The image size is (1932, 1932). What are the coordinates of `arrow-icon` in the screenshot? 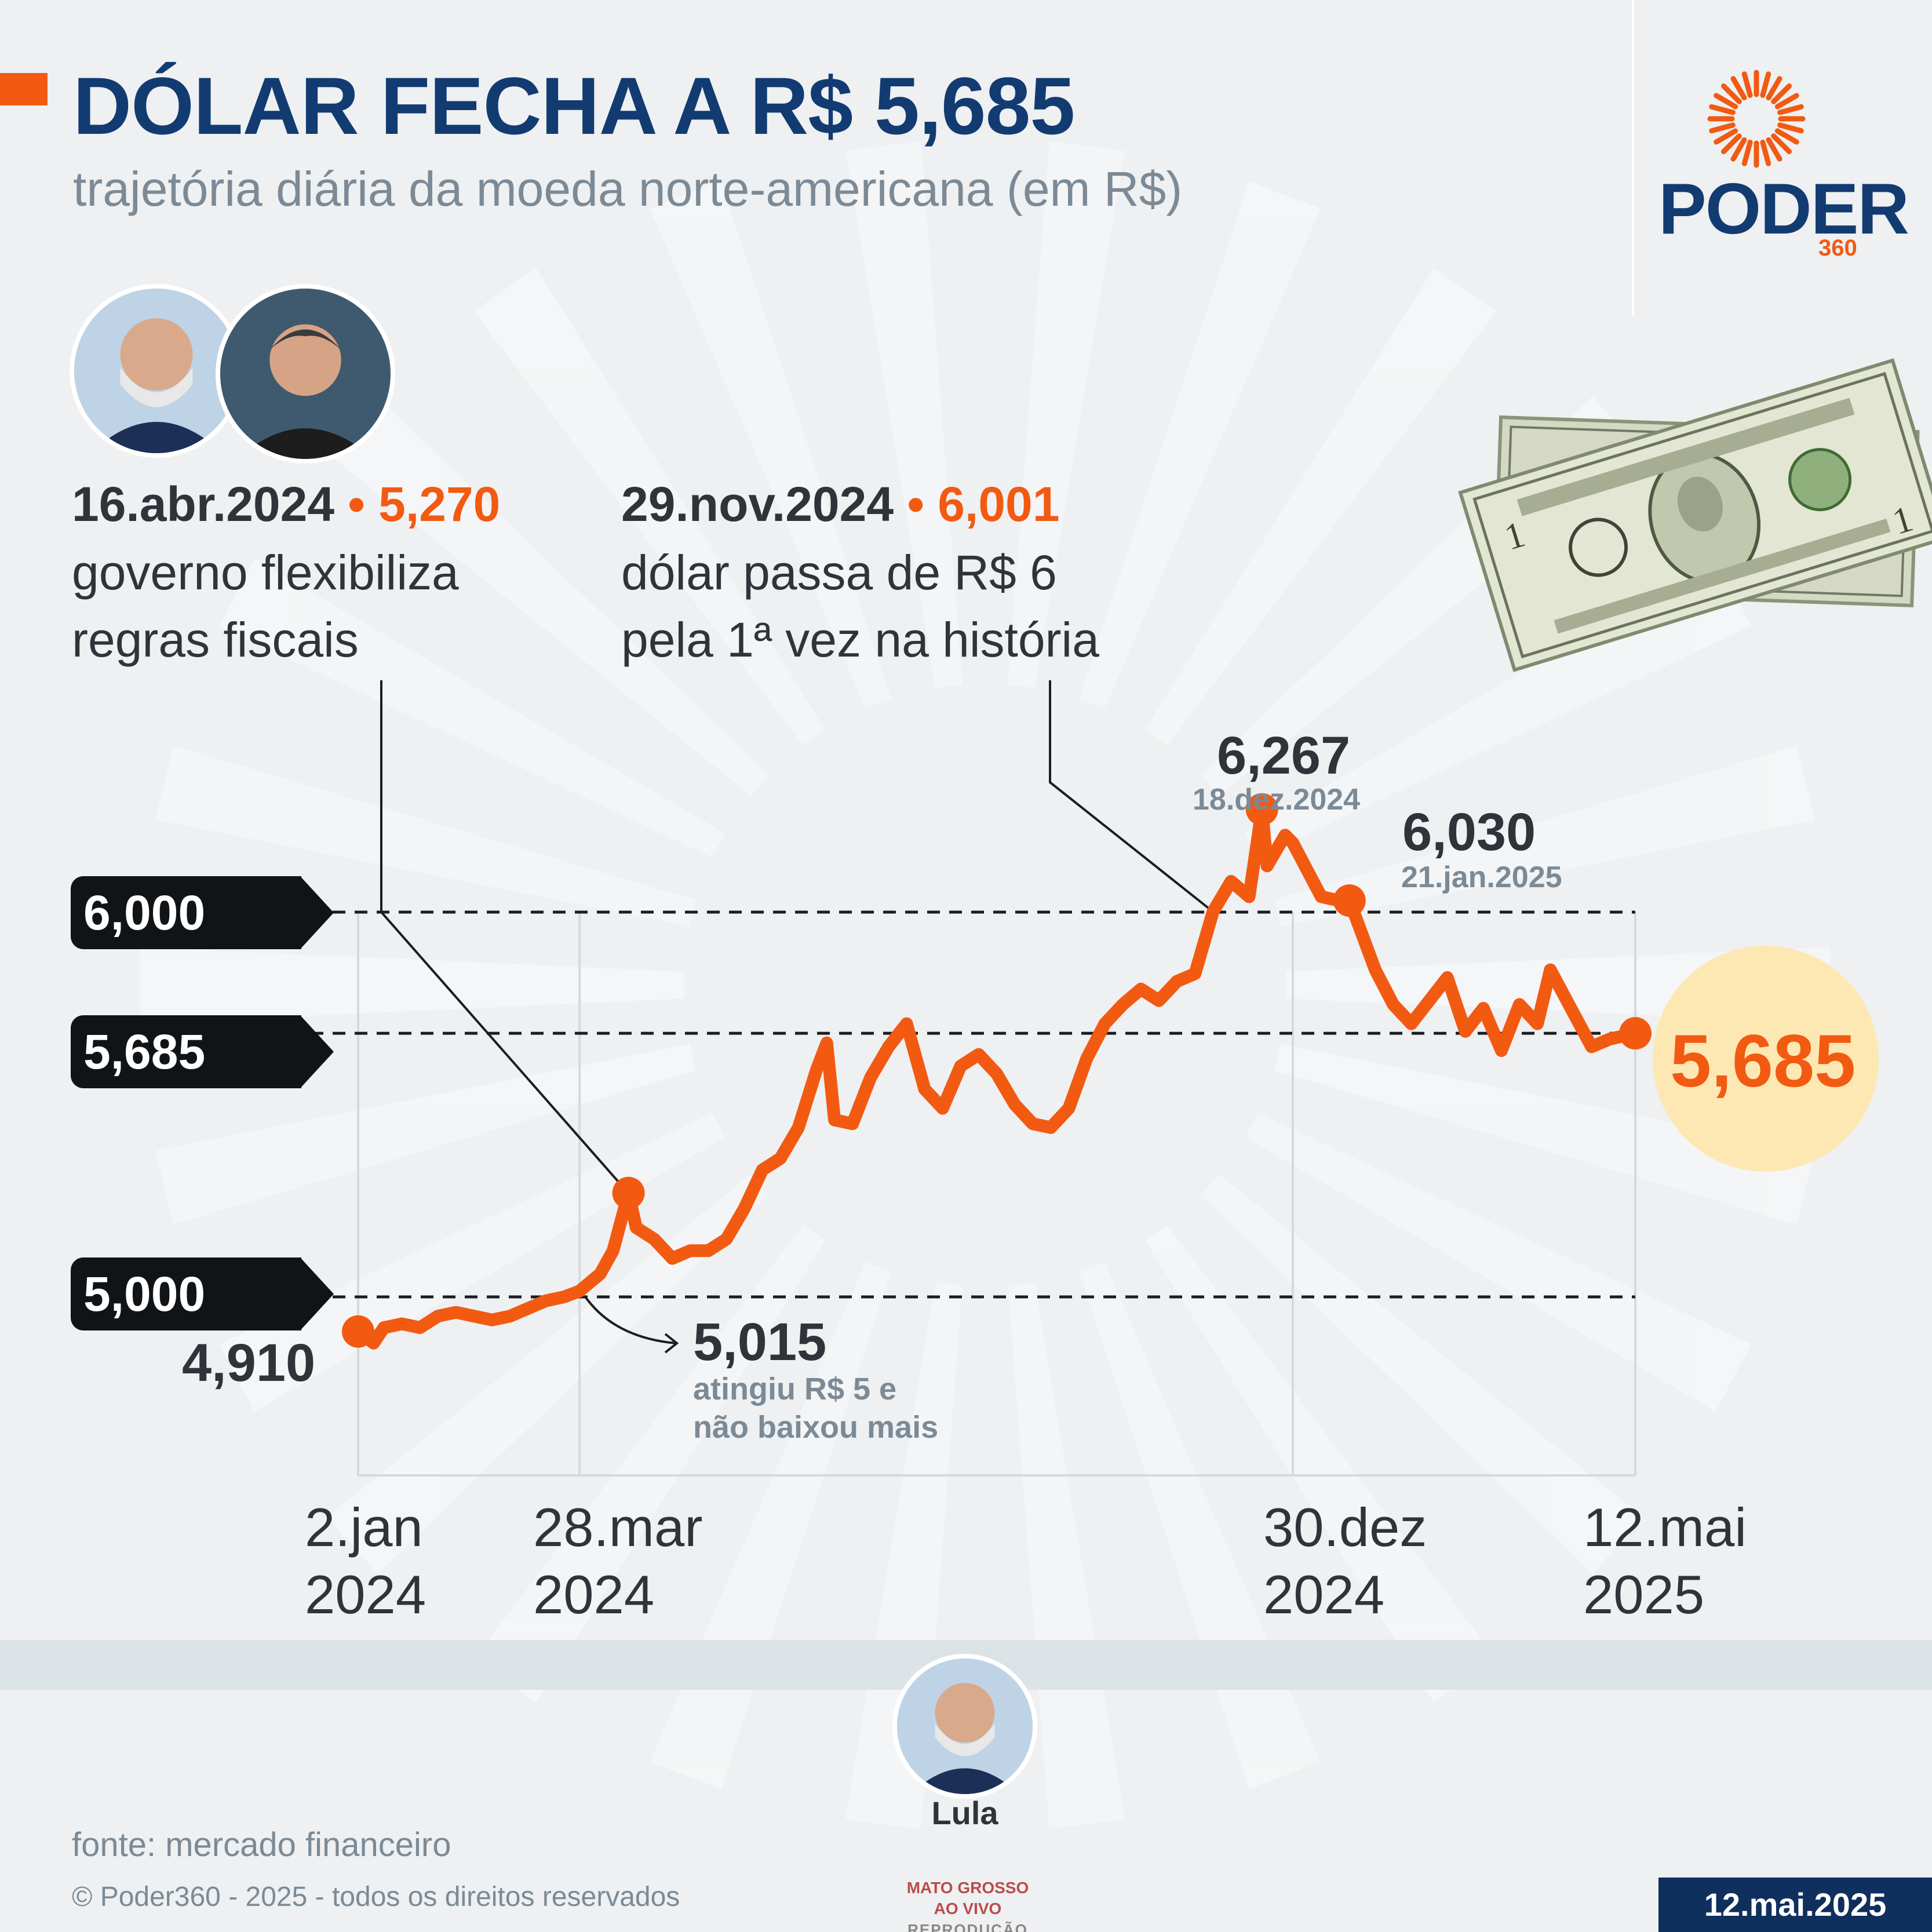 It's located at (672, 1344).